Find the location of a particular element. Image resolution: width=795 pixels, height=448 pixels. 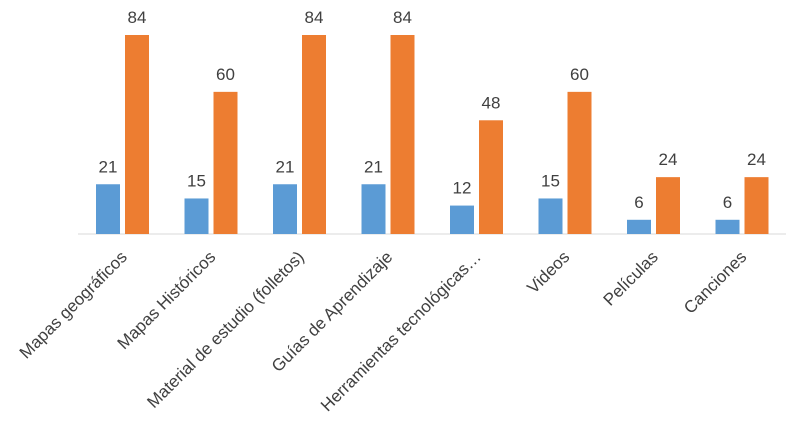

x-tick-label: Material de estudio (folletos) is located at coordinates (225, 329).